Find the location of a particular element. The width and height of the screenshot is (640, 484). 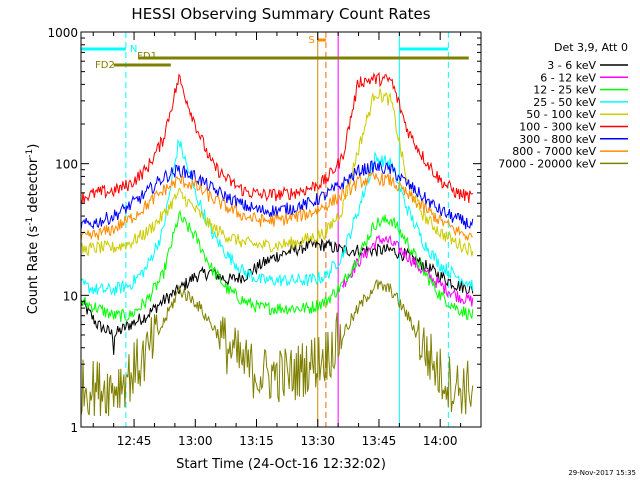

y-tick-label-1: 10 is located at coordinates (70, 296).